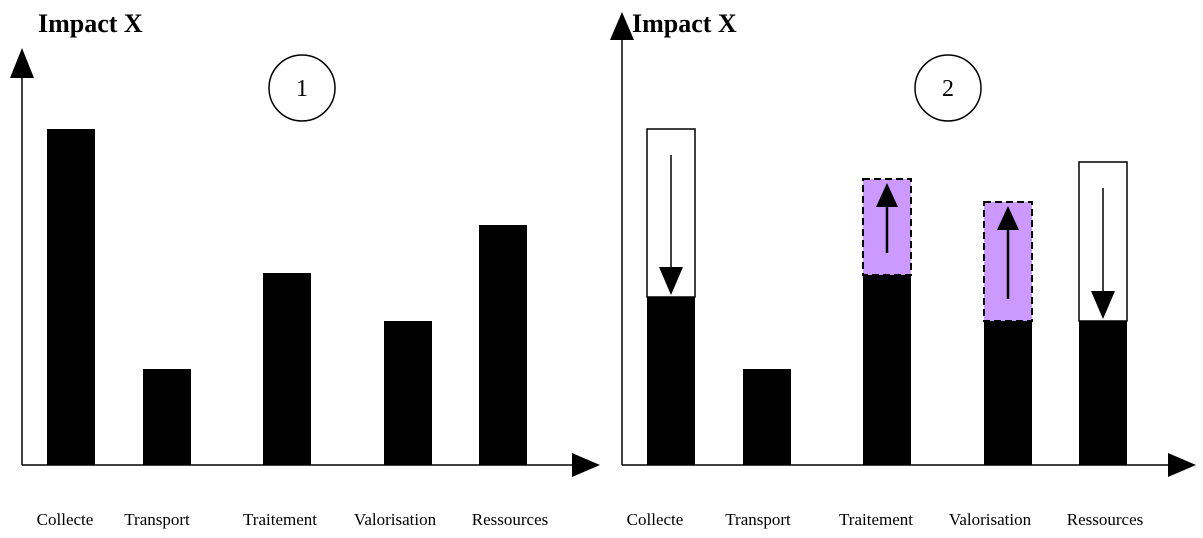 The image size is (1203, 538). What do you see at coordinates (22, 63) in the screenshot?
I see `chart-1-y-axis-arrow` at bounding box center [22, 63].